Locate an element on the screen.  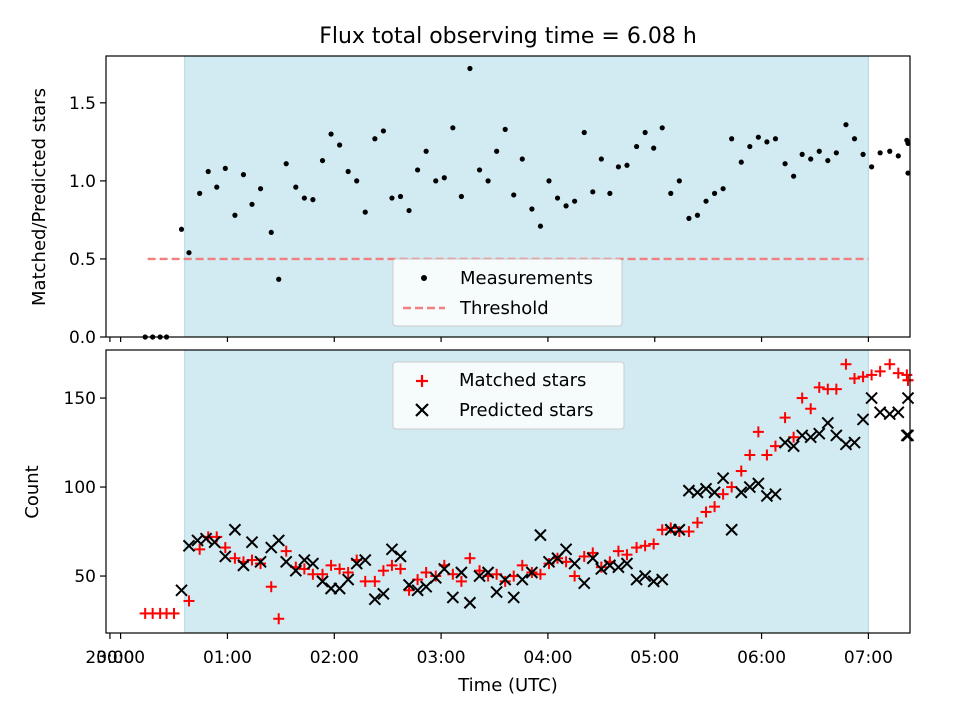
x-axis-label: Time (UTC) is located at coordinates (507, 685).